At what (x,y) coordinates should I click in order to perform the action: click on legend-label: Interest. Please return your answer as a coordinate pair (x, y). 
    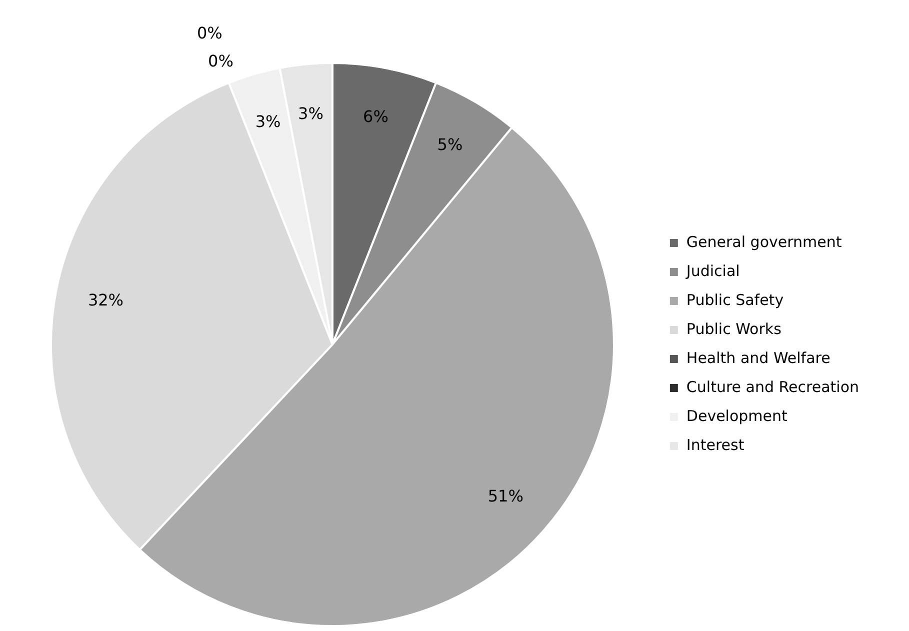
    Looking at the image, I should click on (715, 445).